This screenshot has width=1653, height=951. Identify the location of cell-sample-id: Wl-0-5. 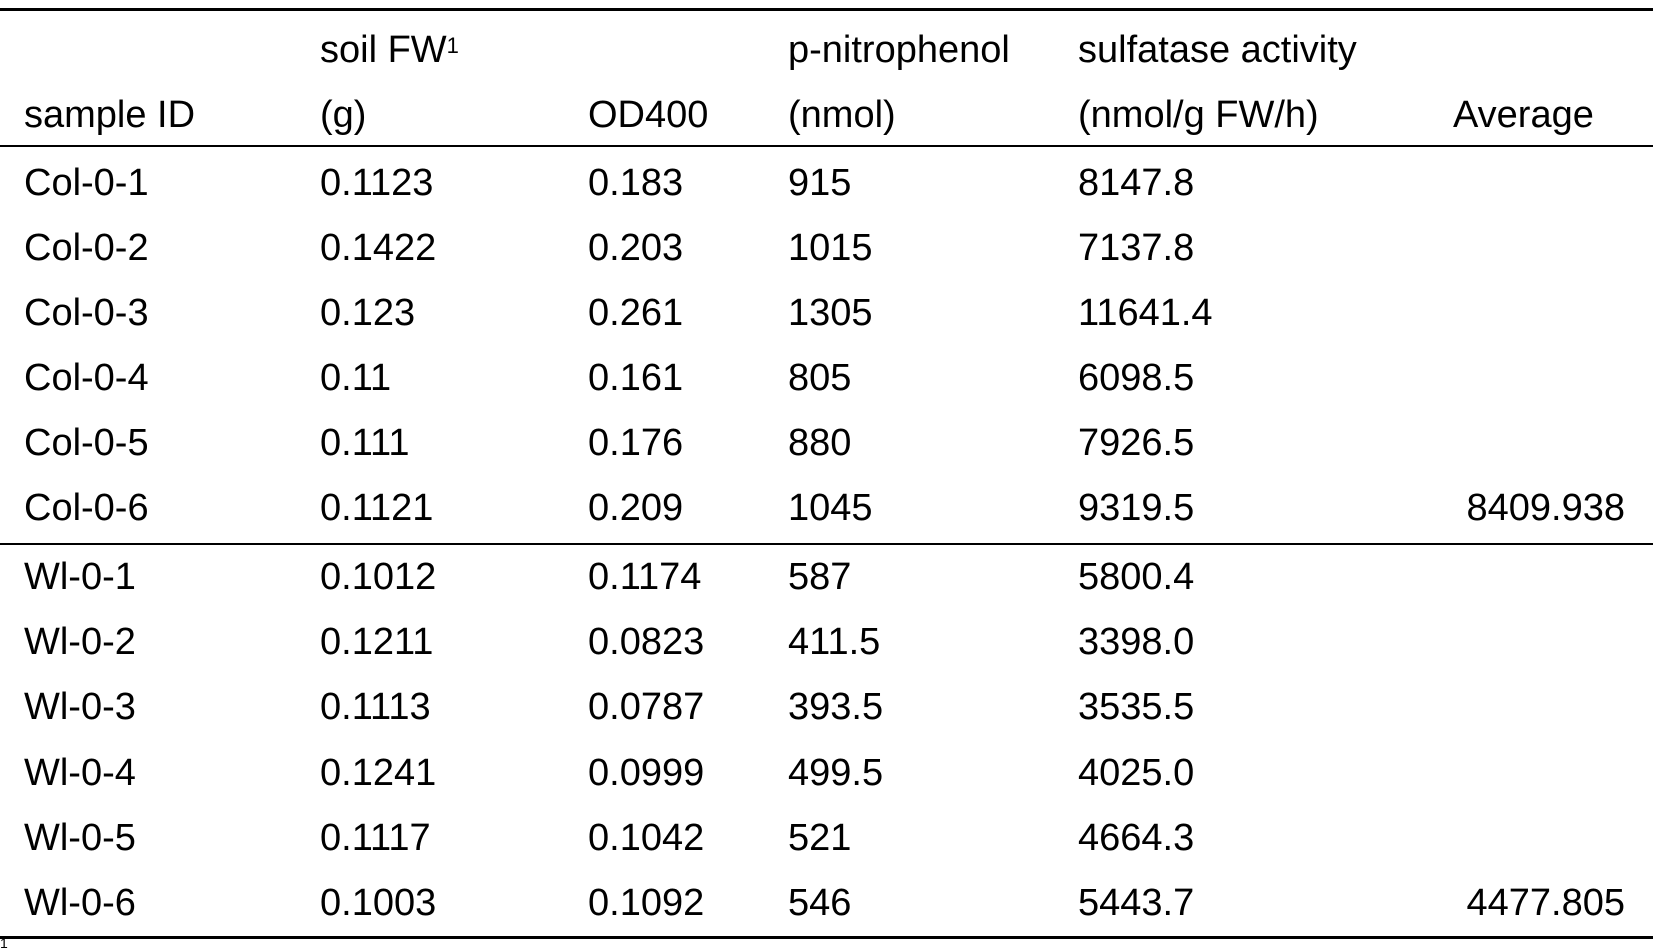
(80, 838).